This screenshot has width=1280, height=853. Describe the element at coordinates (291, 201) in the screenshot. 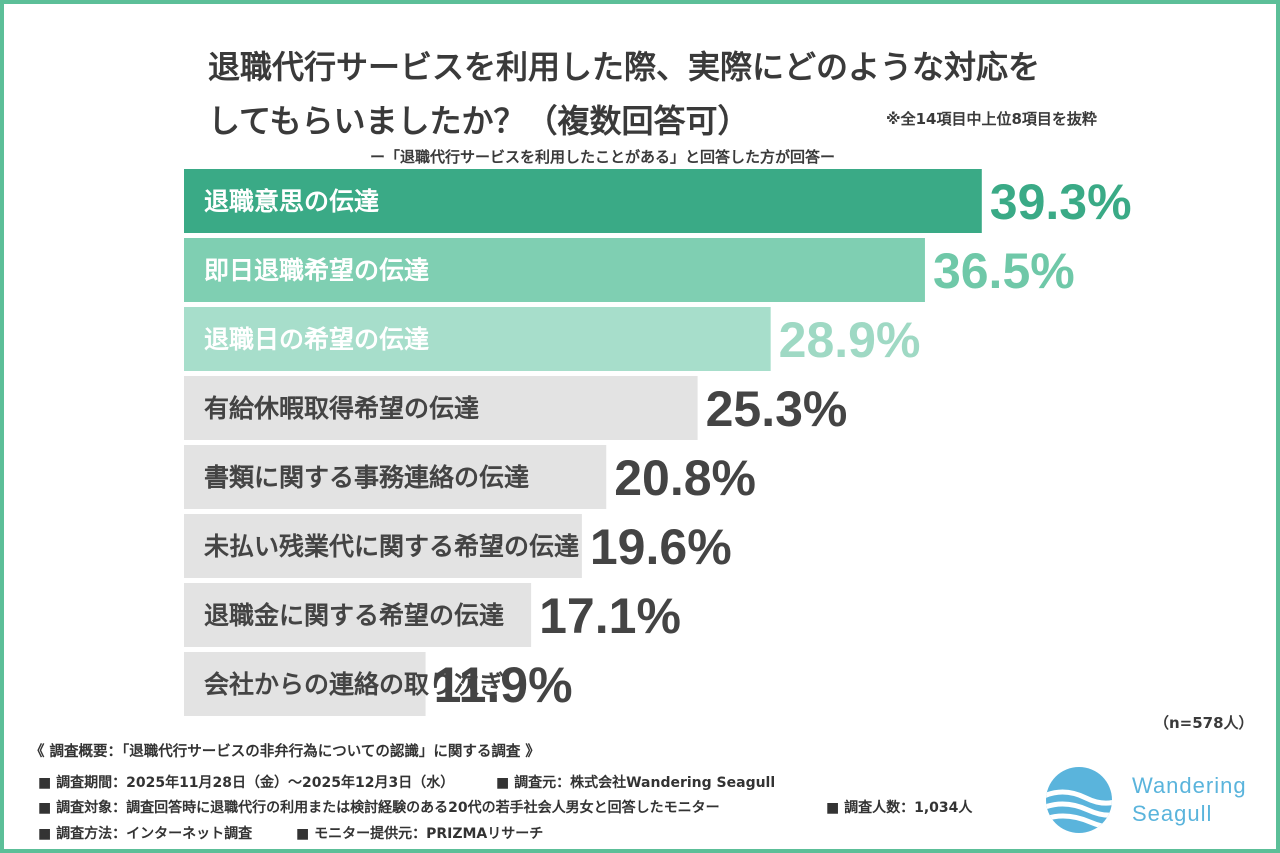

I see `bar-label-1: 退職意思の伝達` at that location.